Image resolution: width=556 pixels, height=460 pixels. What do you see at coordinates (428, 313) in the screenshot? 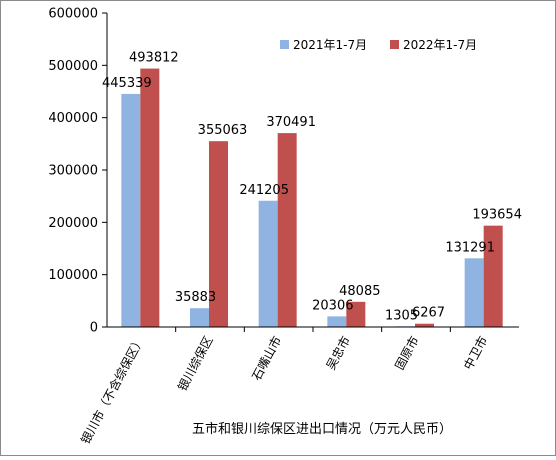
I see `data-label: 6267` at bounding box center [428, 313].